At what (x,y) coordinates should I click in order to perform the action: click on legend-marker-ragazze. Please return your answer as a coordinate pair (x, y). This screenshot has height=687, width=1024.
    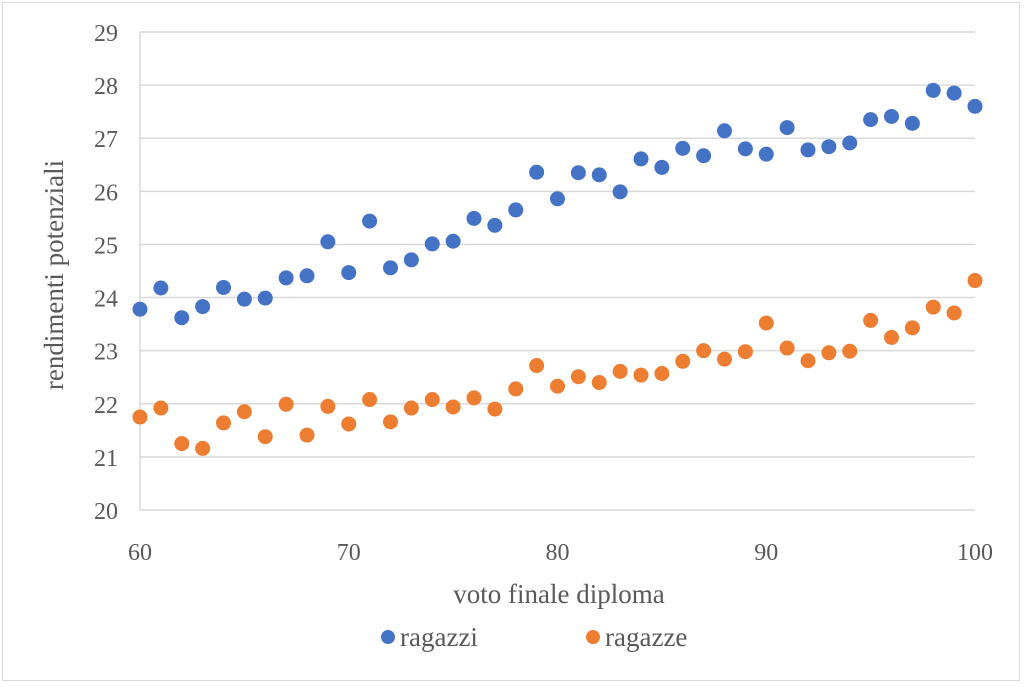
    Looking at the image, I should click on (593, 637).